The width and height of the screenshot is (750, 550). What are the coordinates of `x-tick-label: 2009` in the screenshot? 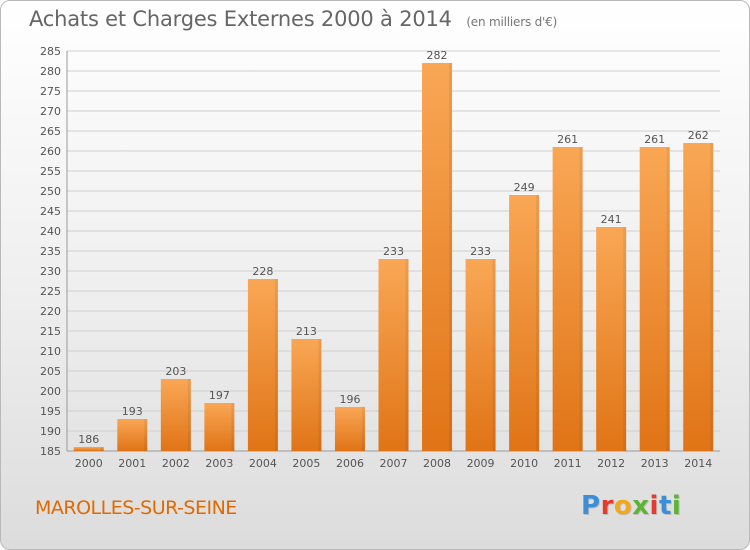 It's located at (481, 463).